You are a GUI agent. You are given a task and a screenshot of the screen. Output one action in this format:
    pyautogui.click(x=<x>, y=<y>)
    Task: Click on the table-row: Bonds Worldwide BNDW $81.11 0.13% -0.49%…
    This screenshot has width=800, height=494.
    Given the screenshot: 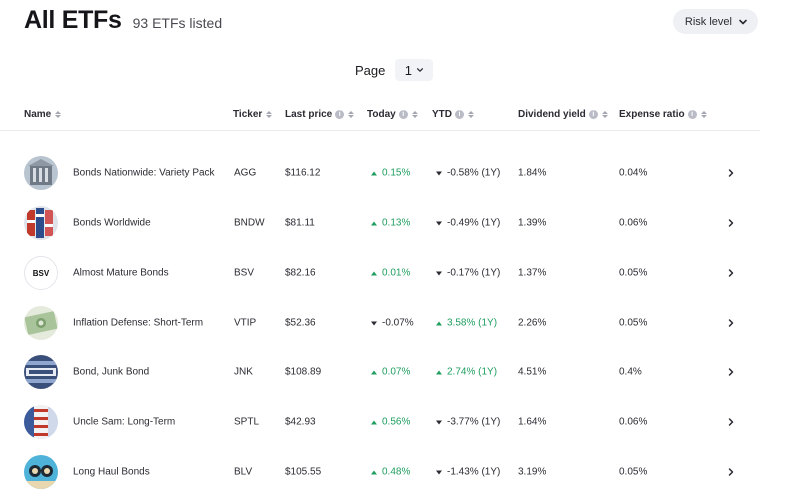 What is the action you would take?
    pyautogui.click(x=380, y=223)
    